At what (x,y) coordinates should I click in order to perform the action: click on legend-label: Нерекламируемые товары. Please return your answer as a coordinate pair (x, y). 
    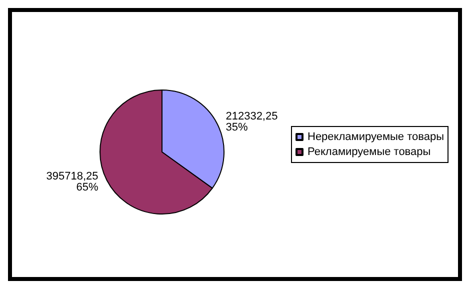
    Looking at the image, I should click on (376, 137).